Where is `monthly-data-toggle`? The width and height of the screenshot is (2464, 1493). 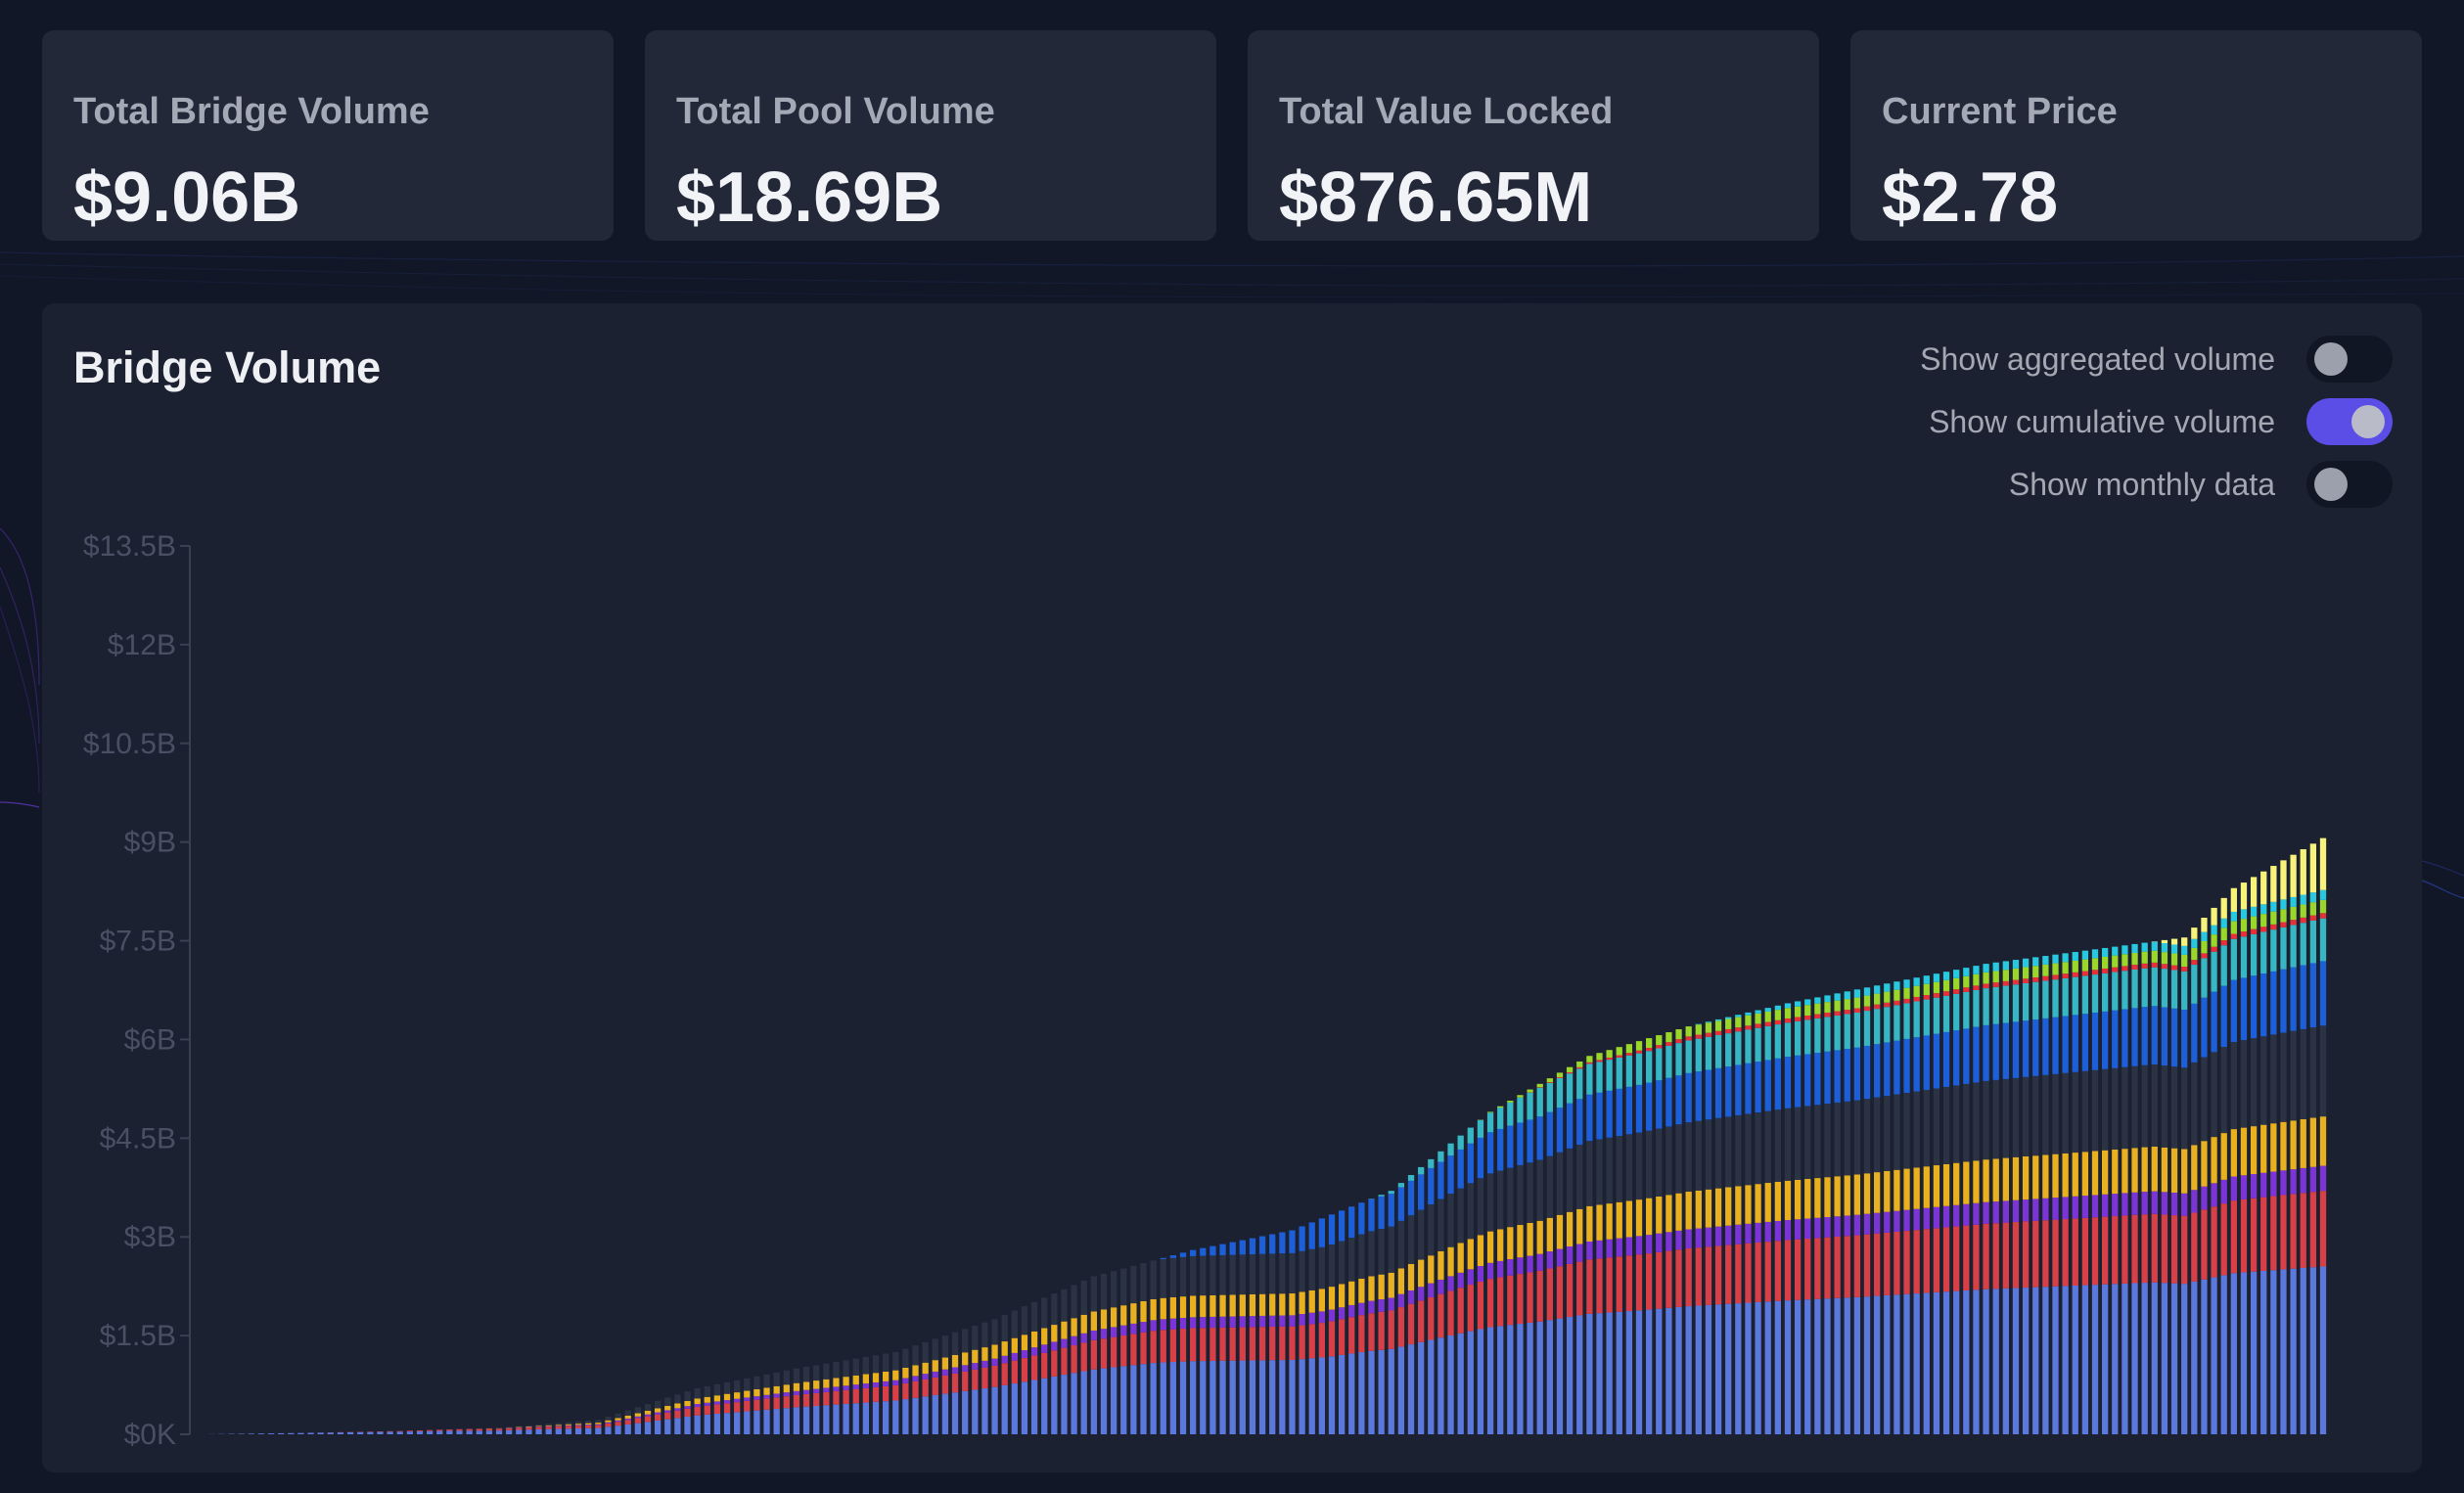 monthly-data-toggle is located at coordinates (2349, 484).